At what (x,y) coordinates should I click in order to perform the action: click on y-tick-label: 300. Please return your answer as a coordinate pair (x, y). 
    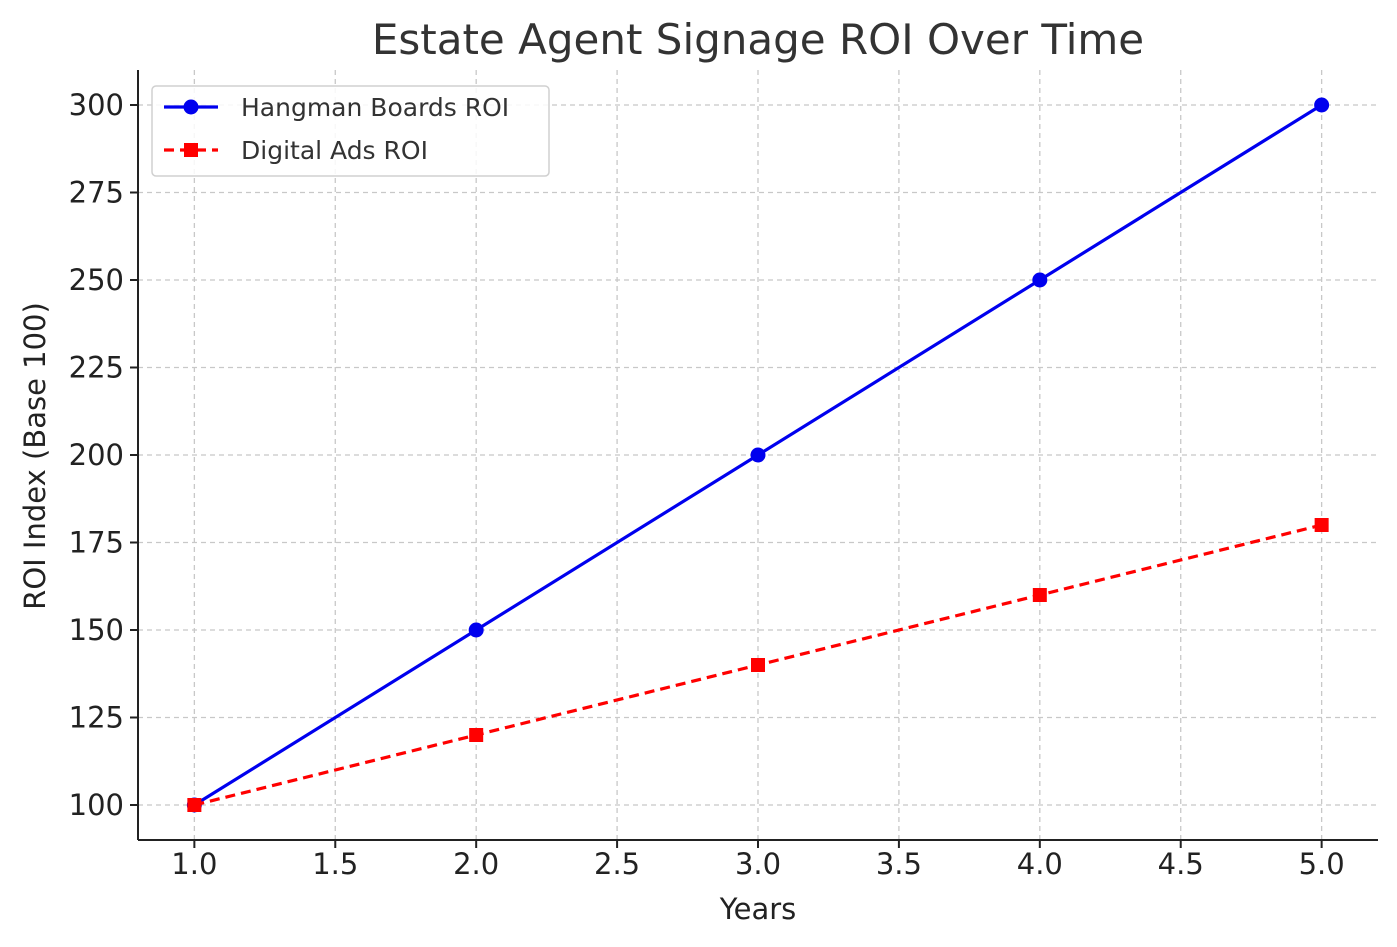
    Looking at the image, I should click on (96, 105).